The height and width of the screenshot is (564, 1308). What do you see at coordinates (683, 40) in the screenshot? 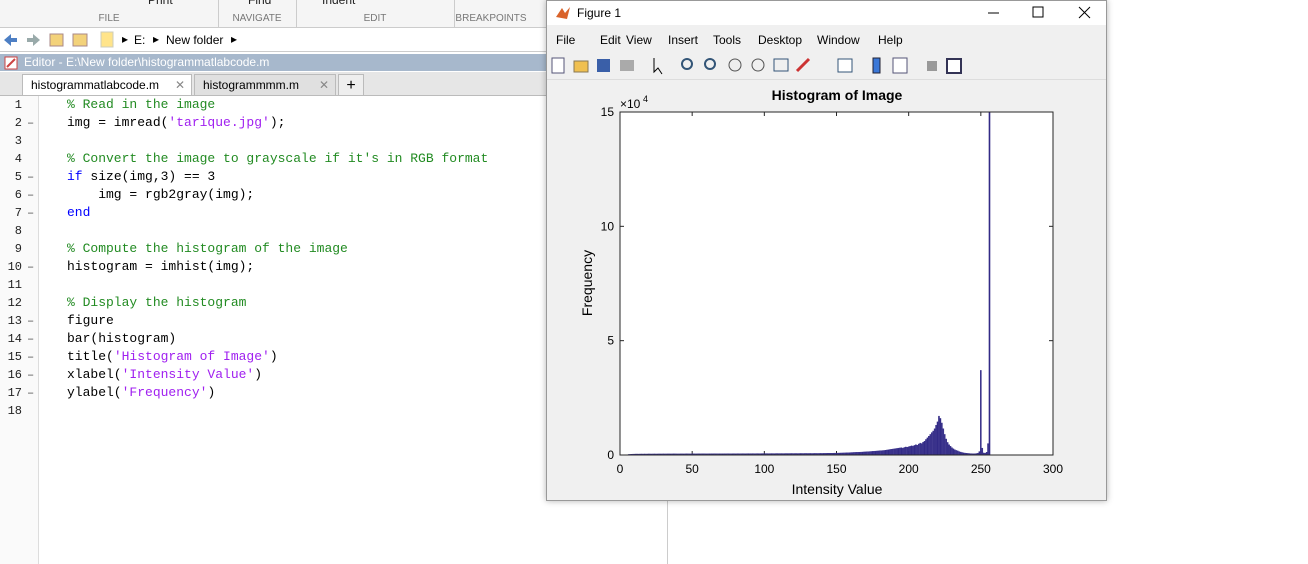
I see `menu-item: Insert` at bounding box center [683, 40].